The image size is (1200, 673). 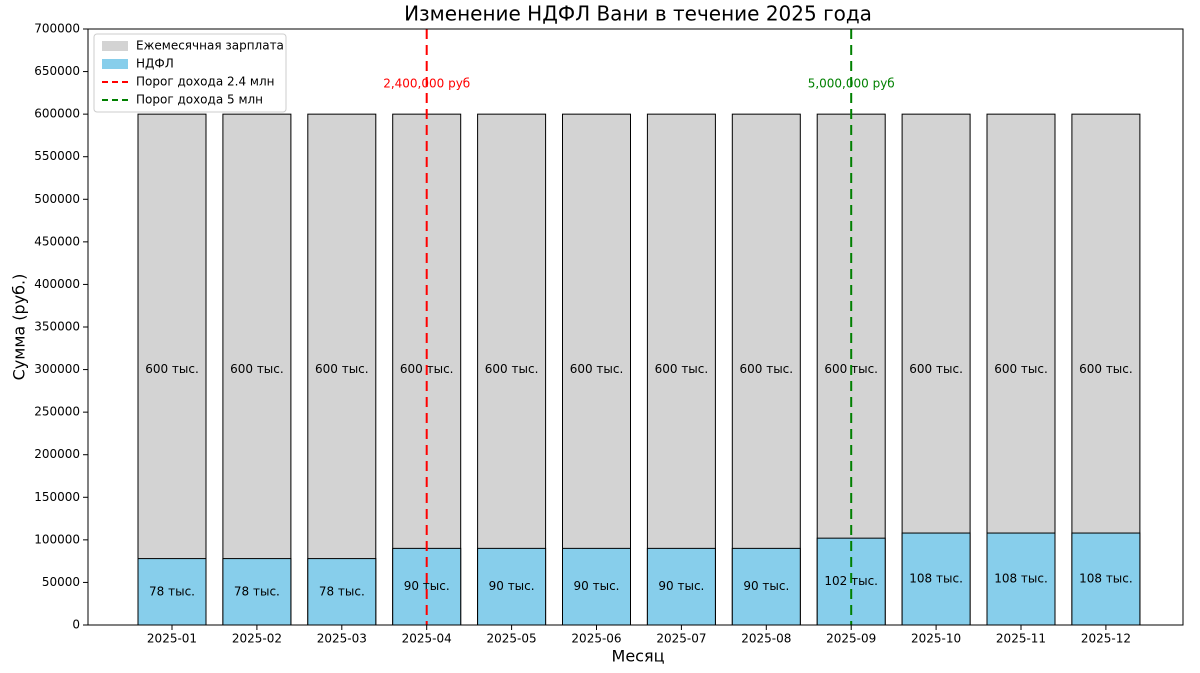 I want to click on y-axis-label: Сумма (руб.), so click(x=19, y=327).